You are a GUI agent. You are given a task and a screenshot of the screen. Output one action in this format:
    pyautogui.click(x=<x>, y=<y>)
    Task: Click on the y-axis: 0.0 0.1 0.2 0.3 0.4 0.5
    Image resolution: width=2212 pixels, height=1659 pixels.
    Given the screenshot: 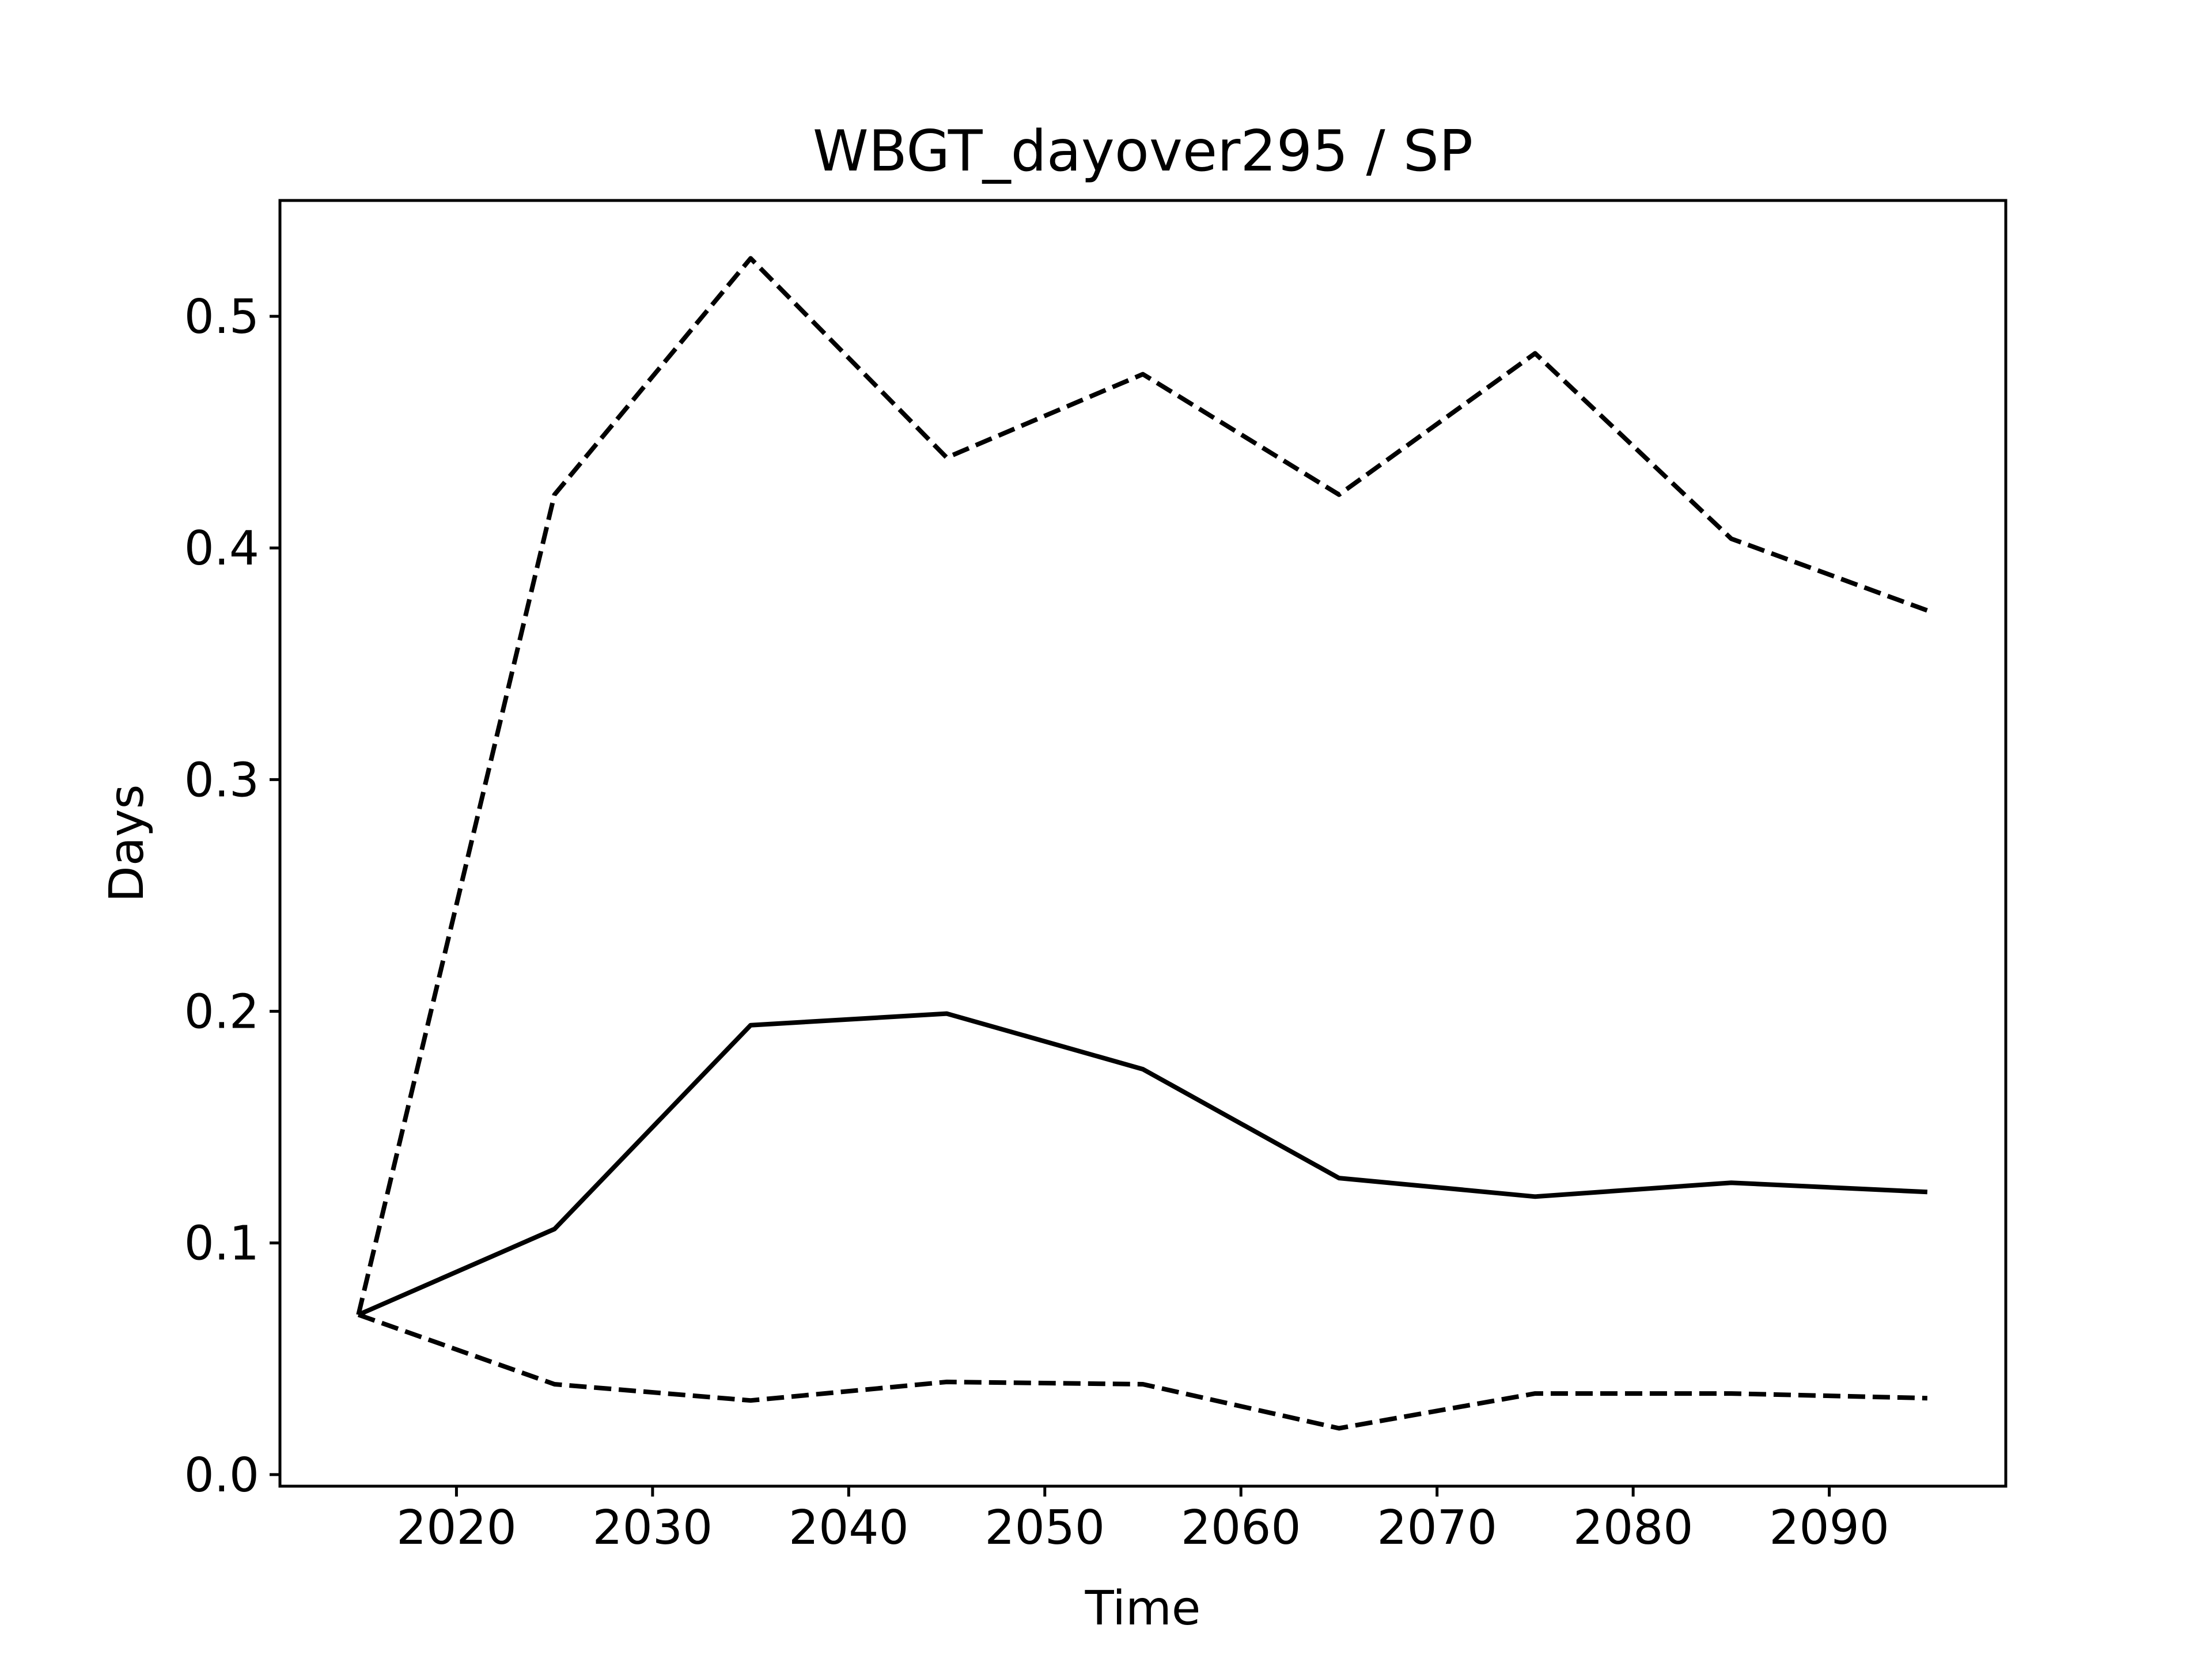 What is the action you would take?
    pyautogui.click(x=232, y=896)
    